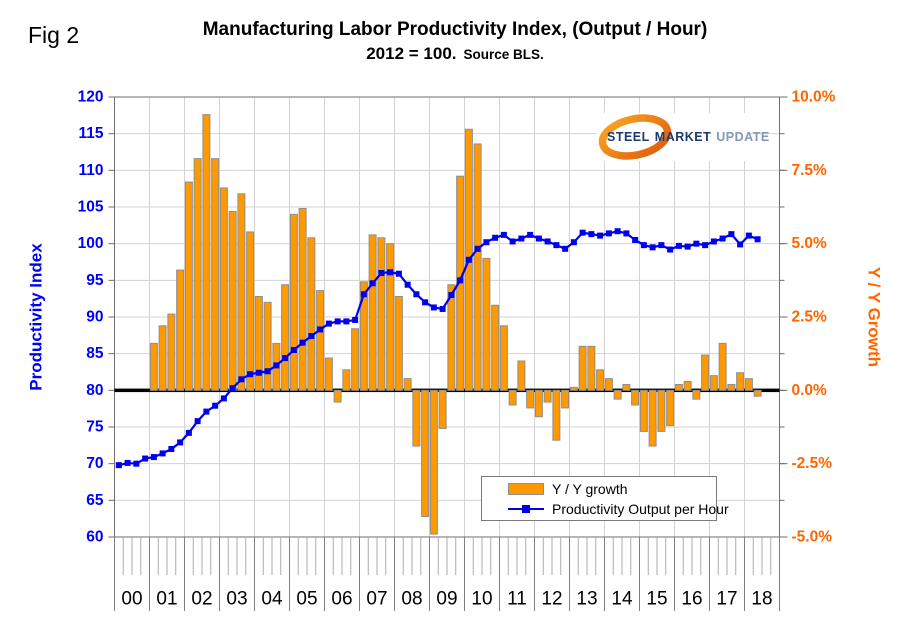  What do you see at coordinates (761, 599) in the screenshot?
I see `x-axis-year-label: 18` at bounding box center [761, 599].